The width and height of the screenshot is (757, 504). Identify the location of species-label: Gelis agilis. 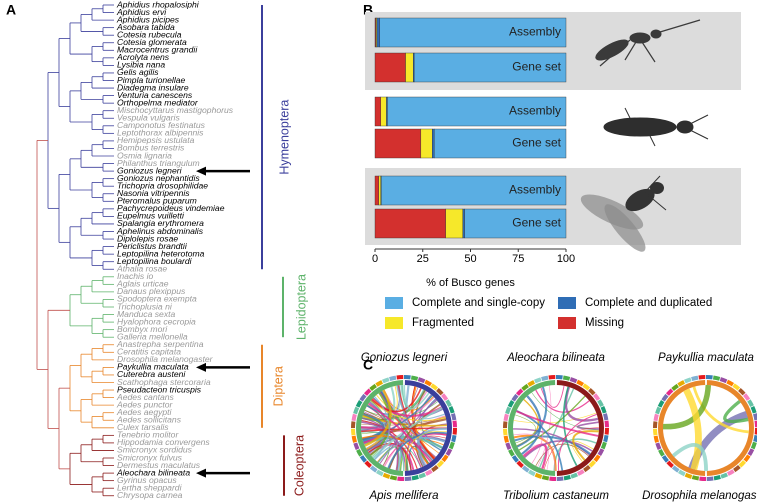
(138, 72).